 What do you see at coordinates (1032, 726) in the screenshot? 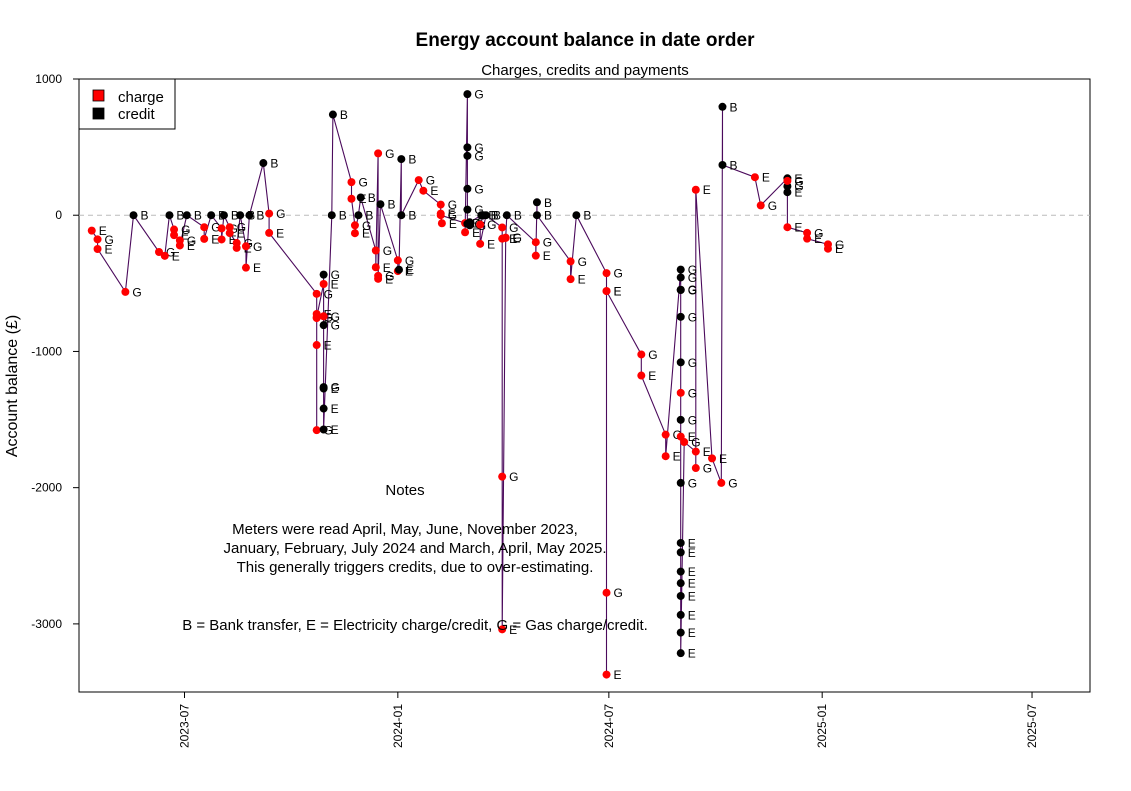
I see `x-tick-label: 2025-07` at bounding box center [1032, 726].